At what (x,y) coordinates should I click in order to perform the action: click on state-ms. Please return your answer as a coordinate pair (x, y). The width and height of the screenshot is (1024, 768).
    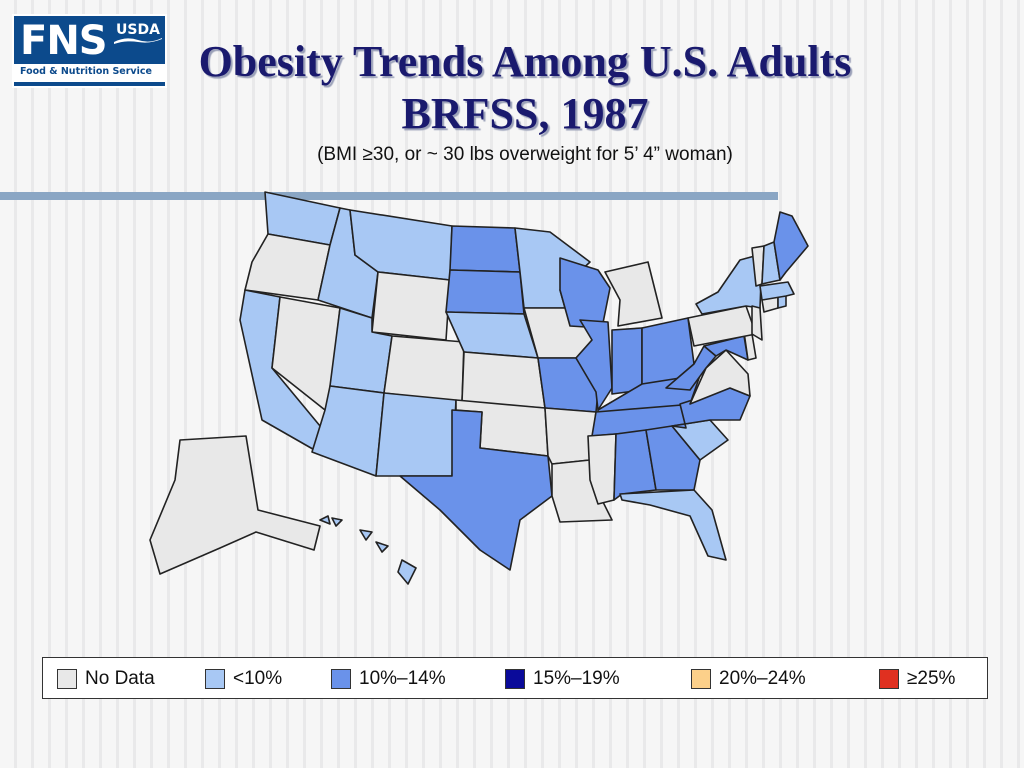
    Looking at the image, I should click on (602, 469).